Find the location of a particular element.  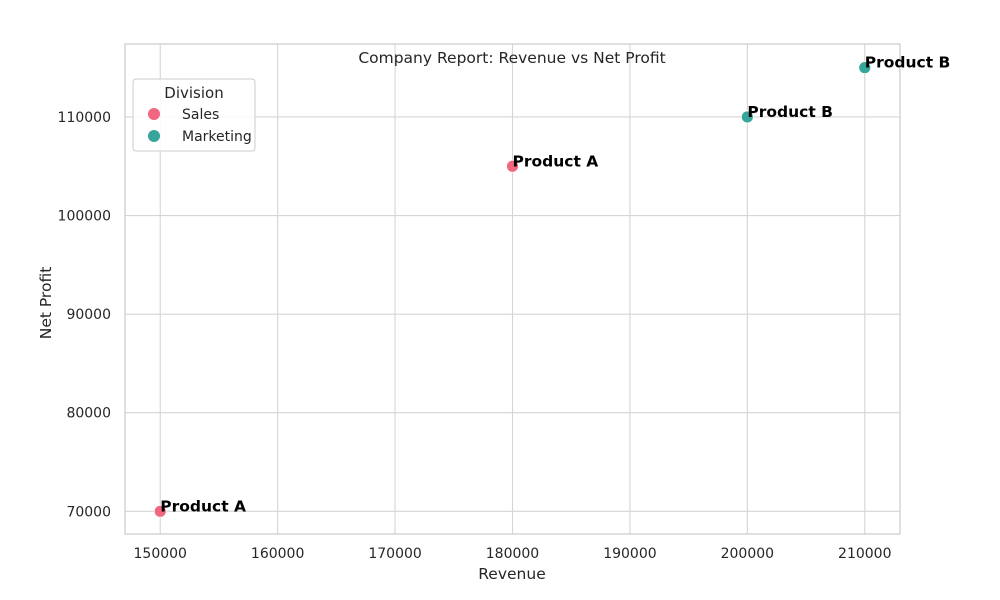

x-tick-label: 170000 is located at coordinates (394, 554).